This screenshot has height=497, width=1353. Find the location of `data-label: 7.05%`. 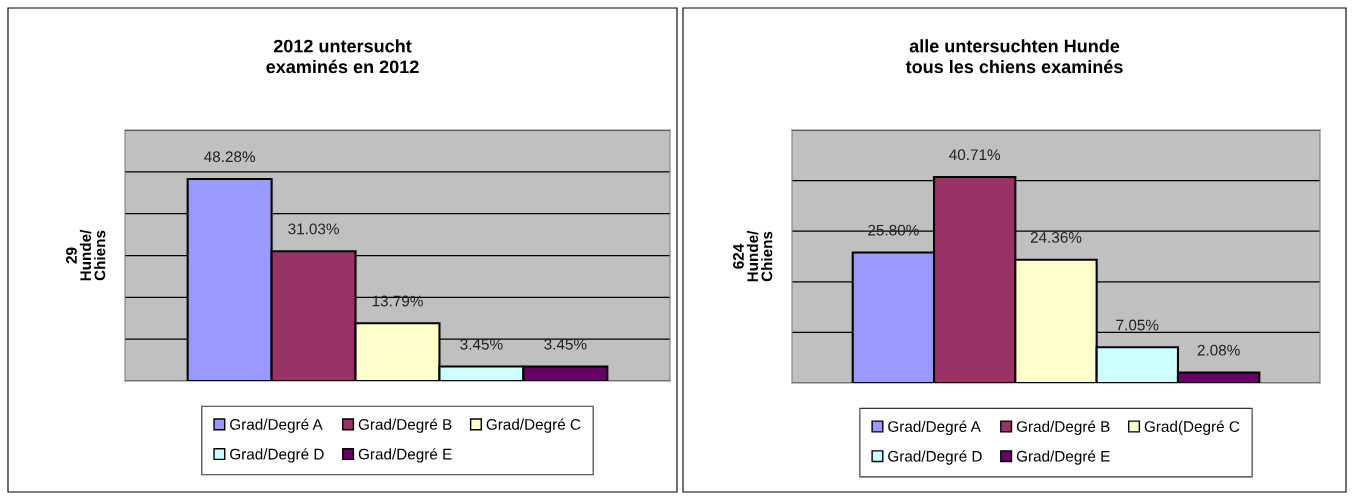

data-label: 7.05% is located at coordinates (1137, 325).